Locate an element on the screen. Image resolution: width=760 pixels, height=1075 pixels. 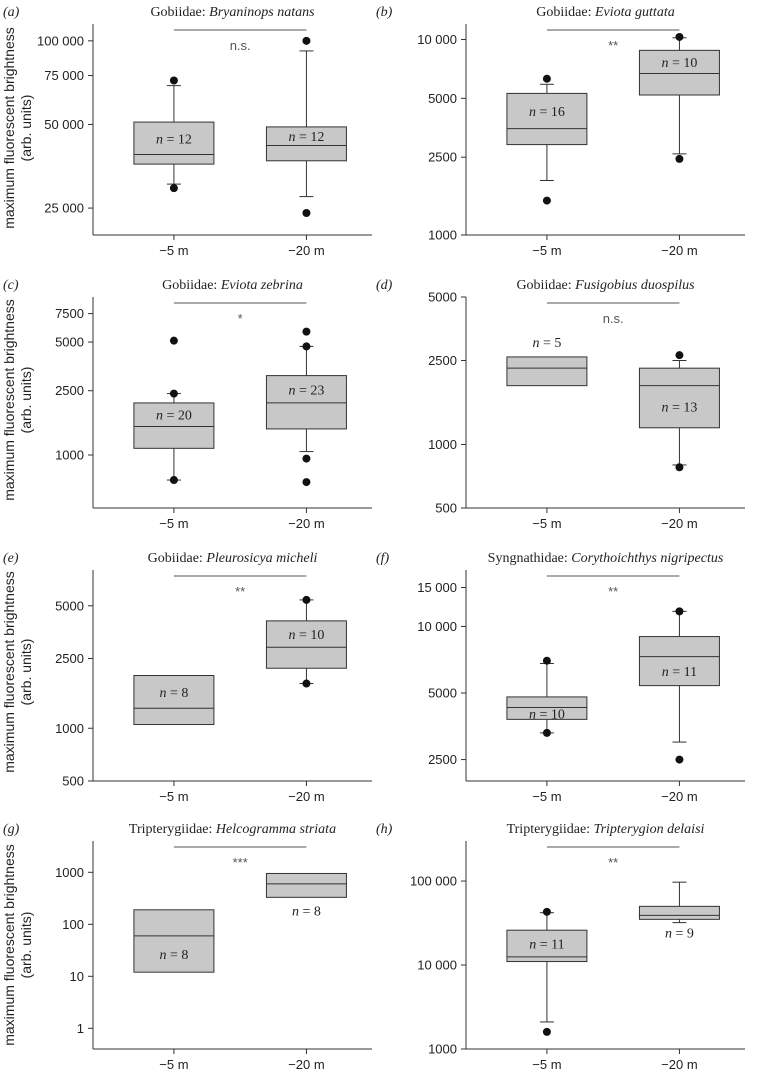
sample-size-label: n = 5 is located at coordinates (546, 343).